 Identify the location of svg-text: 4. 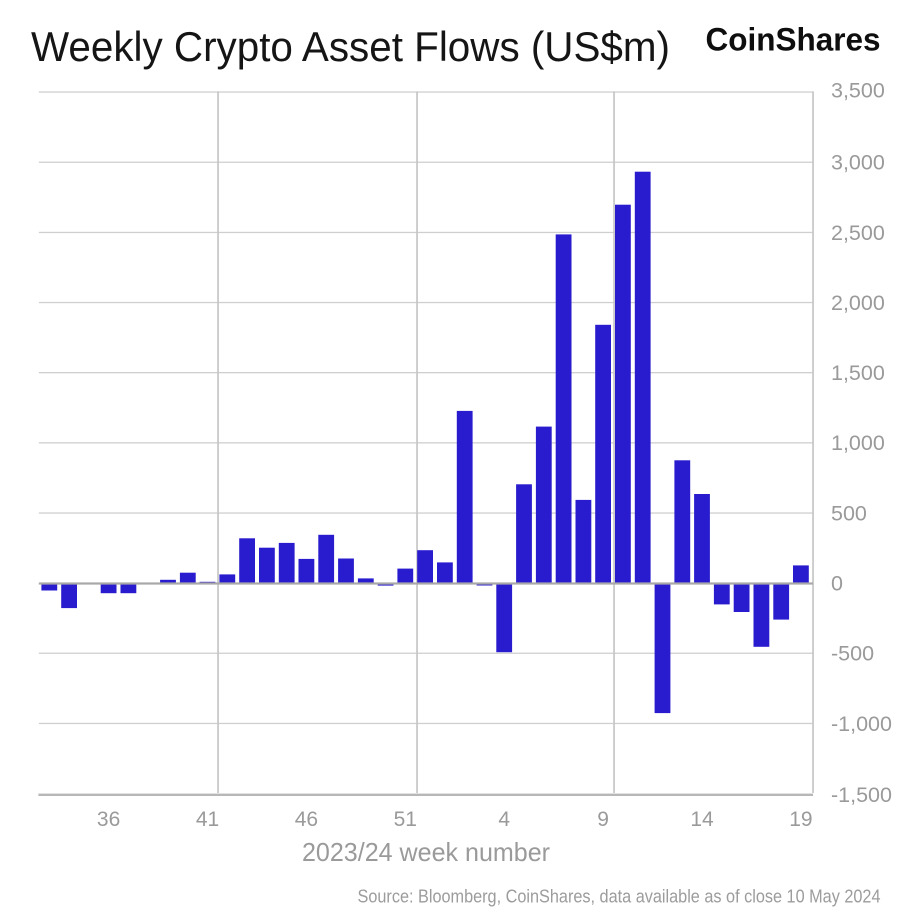
(504, 819).